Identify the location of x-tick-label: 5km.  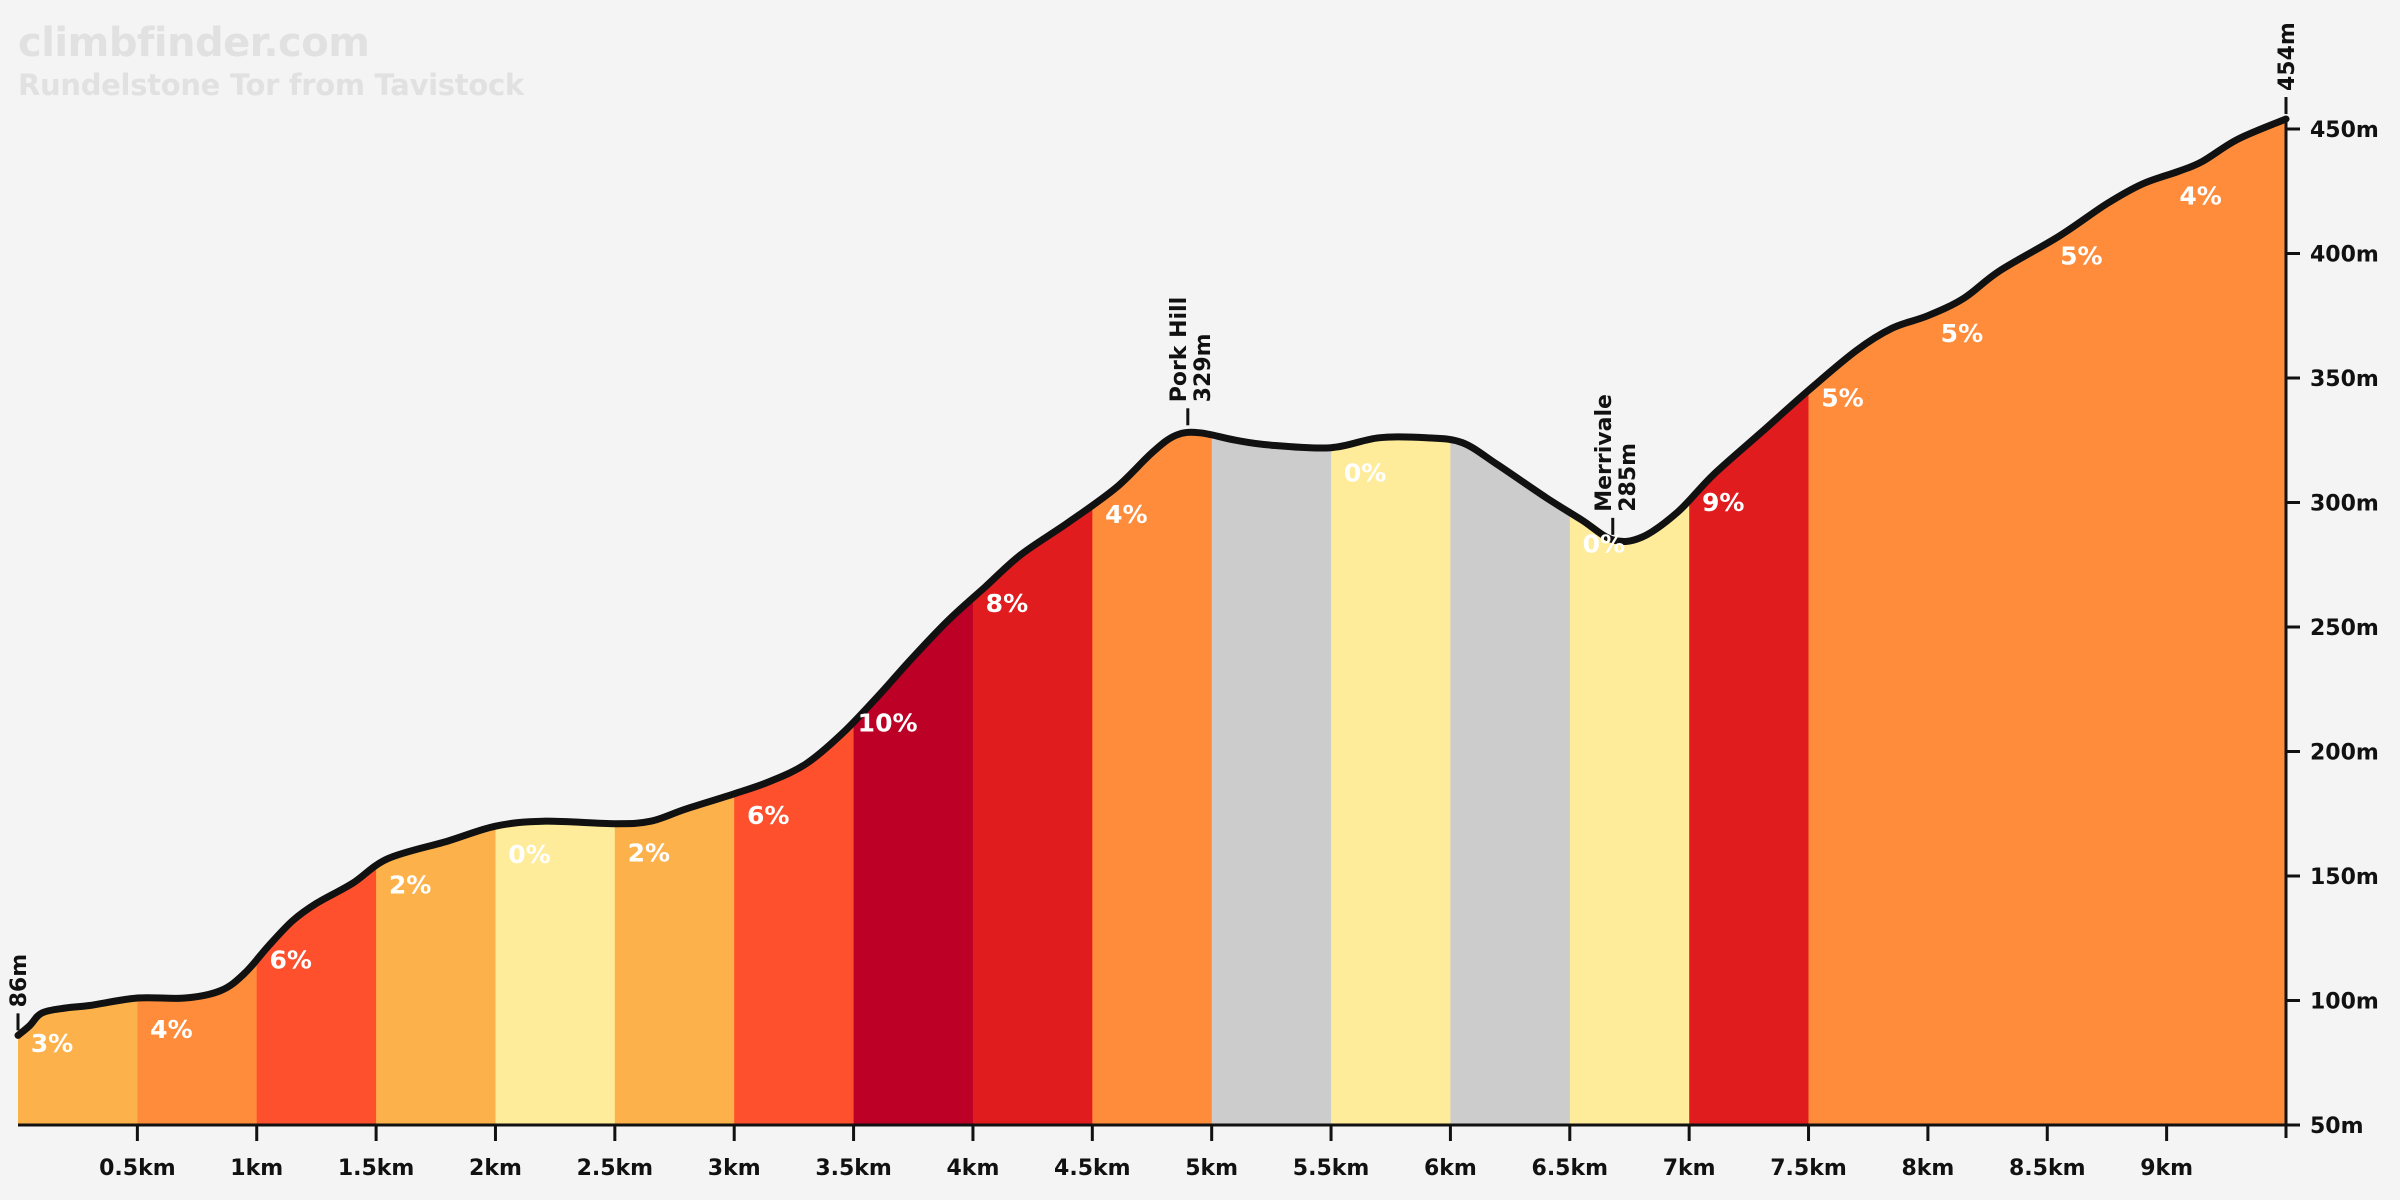
(1211, 1168).